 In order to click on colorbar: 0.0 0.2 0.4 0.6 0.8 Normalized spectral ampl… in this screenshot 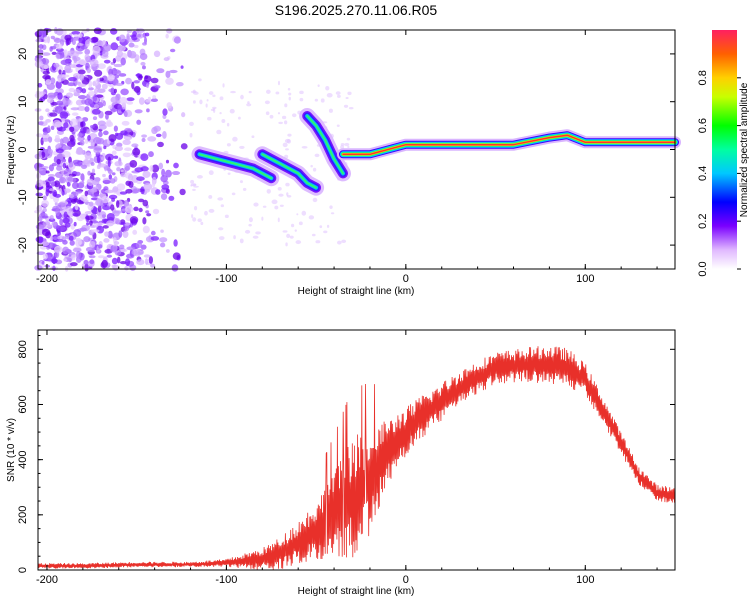, I will do `click(723, 153)`.